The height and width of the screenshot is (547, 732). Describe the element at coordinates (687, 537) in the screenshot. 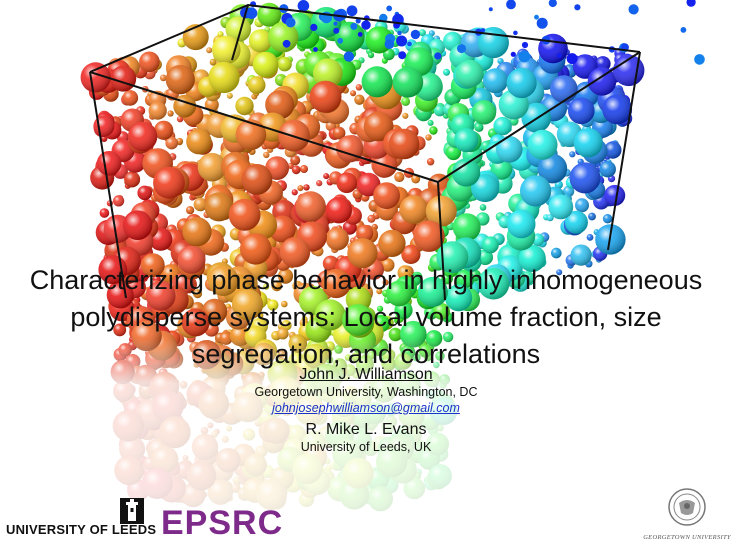

I see `georgetown-wordmark: GEORGETOWN UNIVERSITY` at that location.